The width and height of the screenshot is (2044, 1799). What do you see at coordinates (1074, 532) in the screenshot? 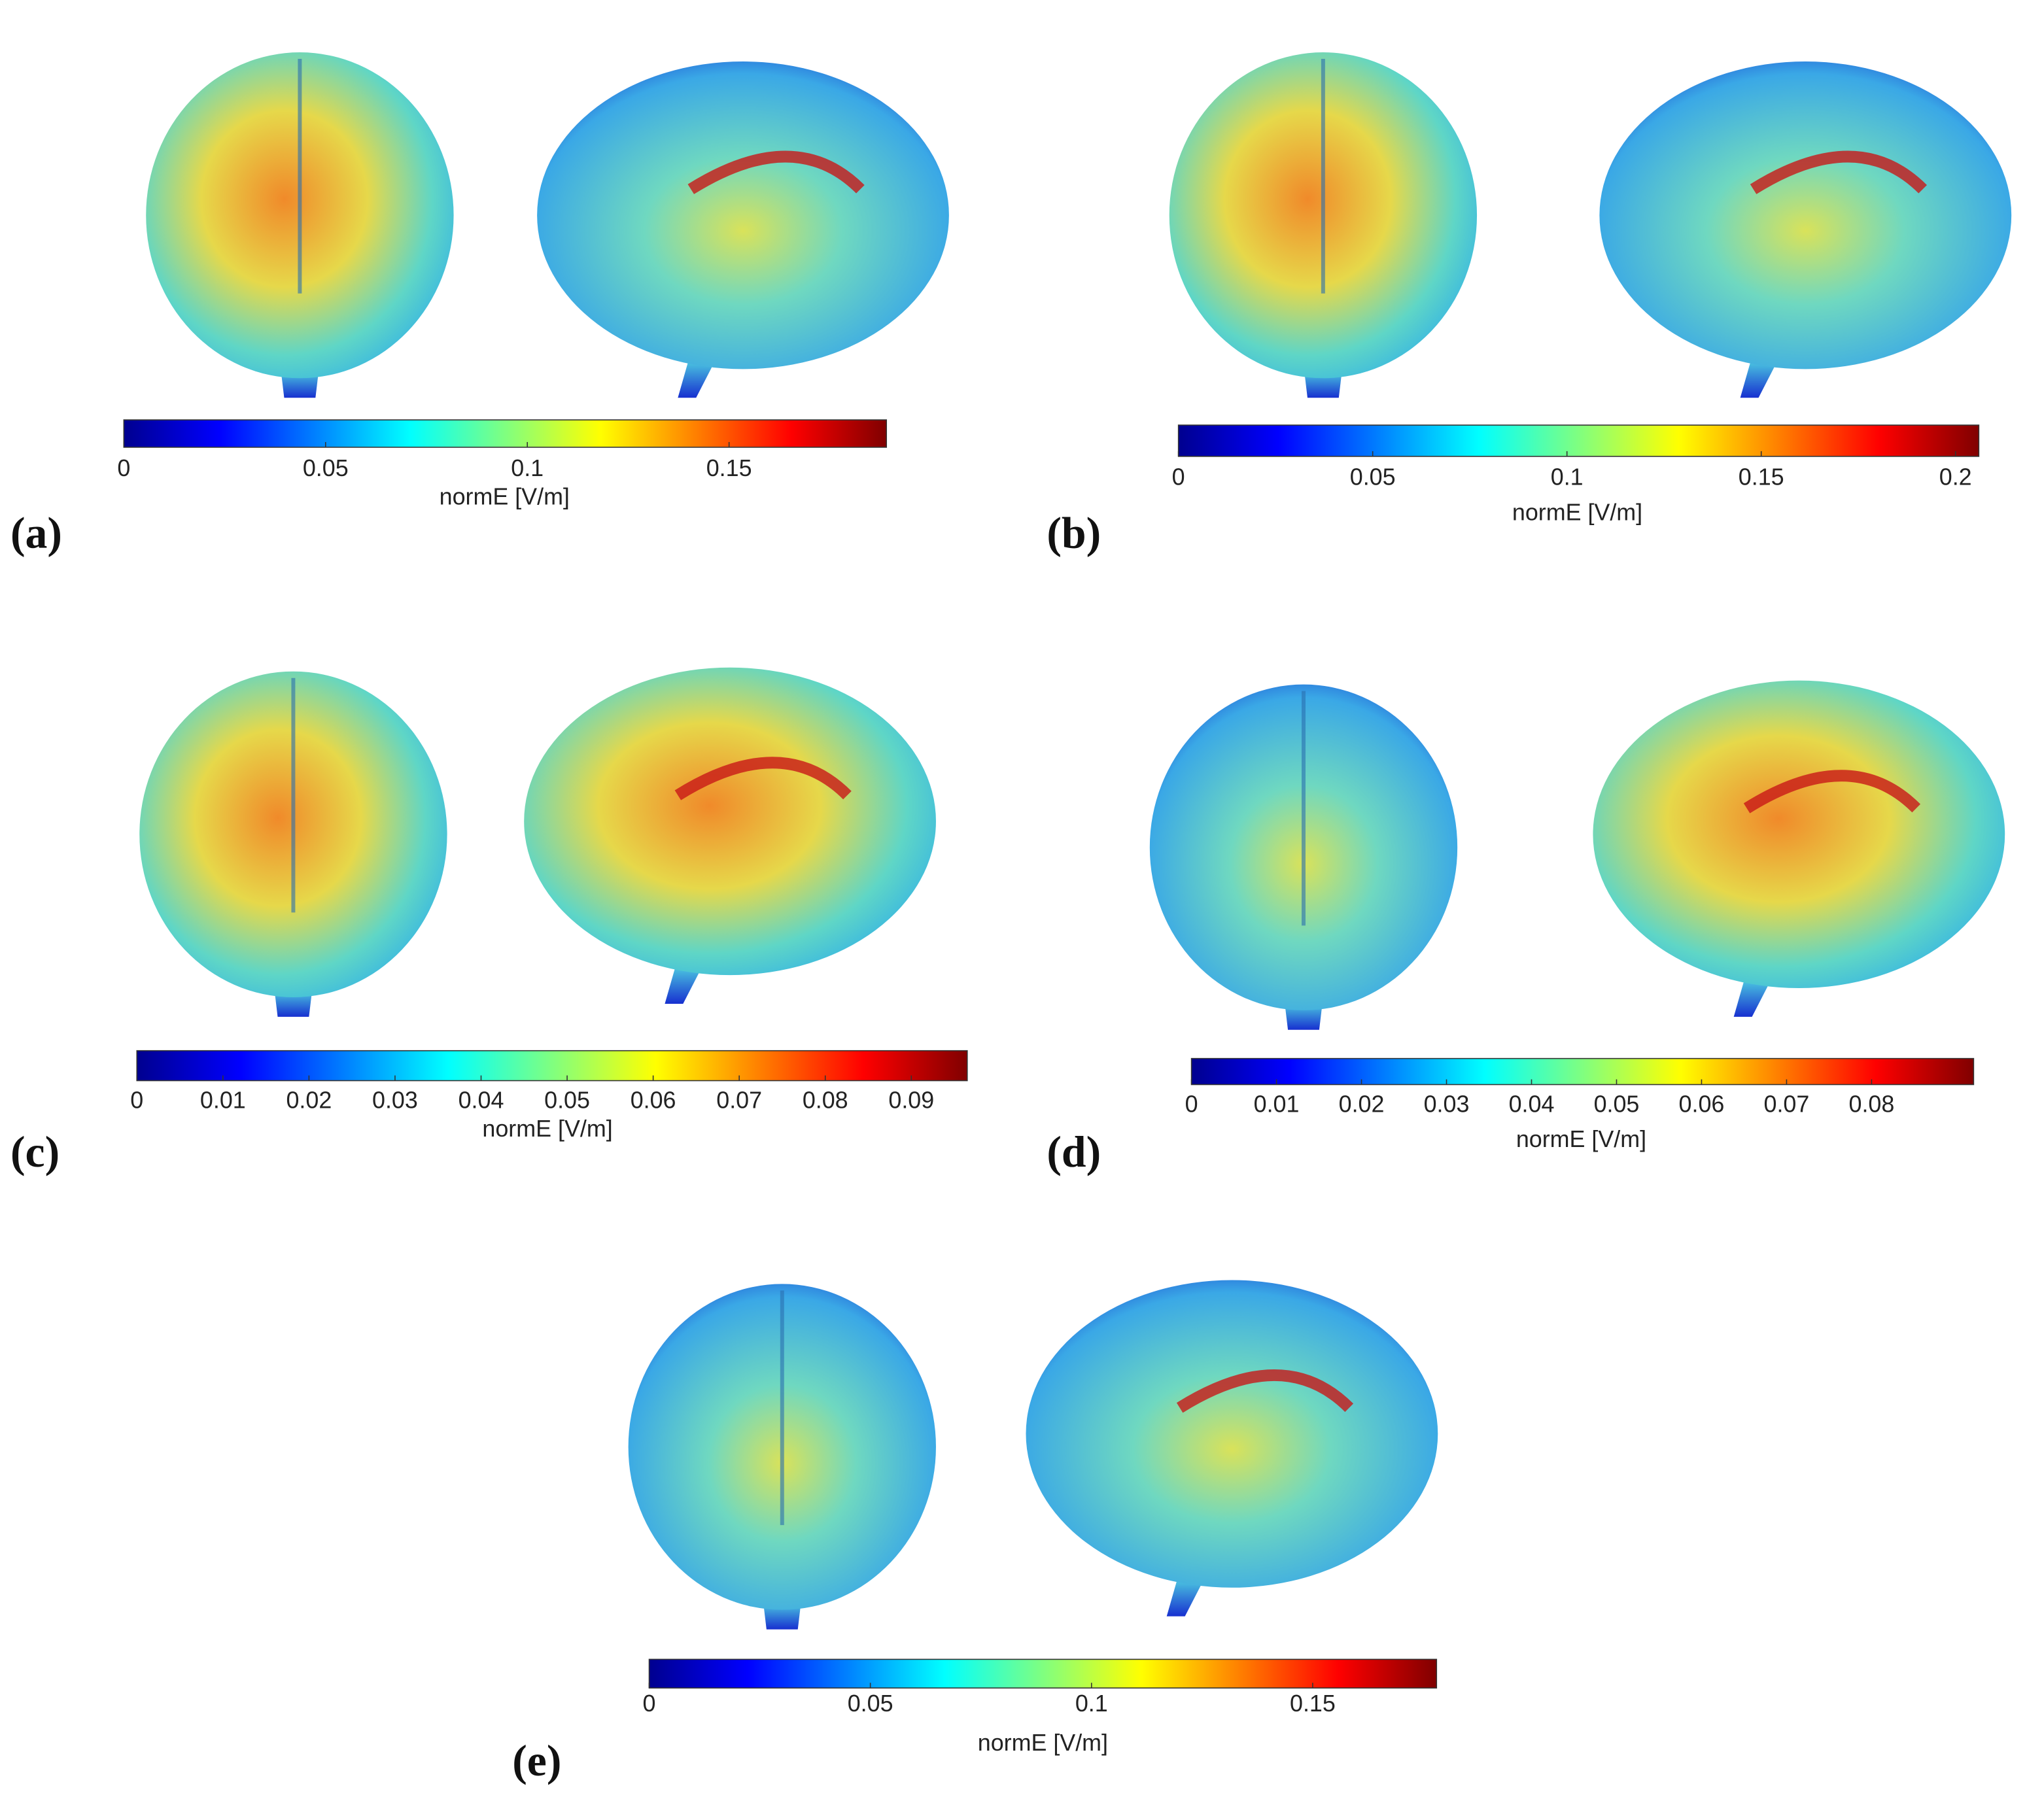
I see `panel-label: (b)` at bounding box center [1074, 532].